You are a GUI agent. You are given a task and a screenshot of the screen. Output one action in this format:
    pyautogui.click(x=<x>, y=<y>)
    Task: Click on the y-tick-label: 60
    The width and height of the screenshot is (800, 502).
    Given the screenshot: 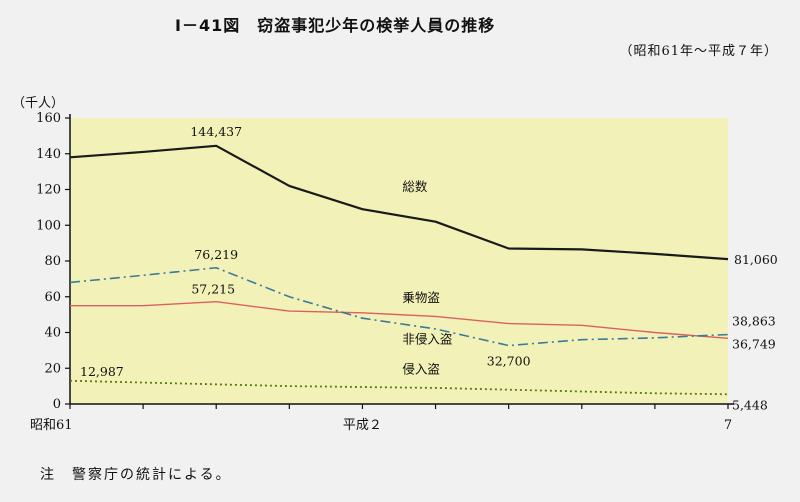 What is the action you would take?
    pyautogui.click(x=52, y=297)
    